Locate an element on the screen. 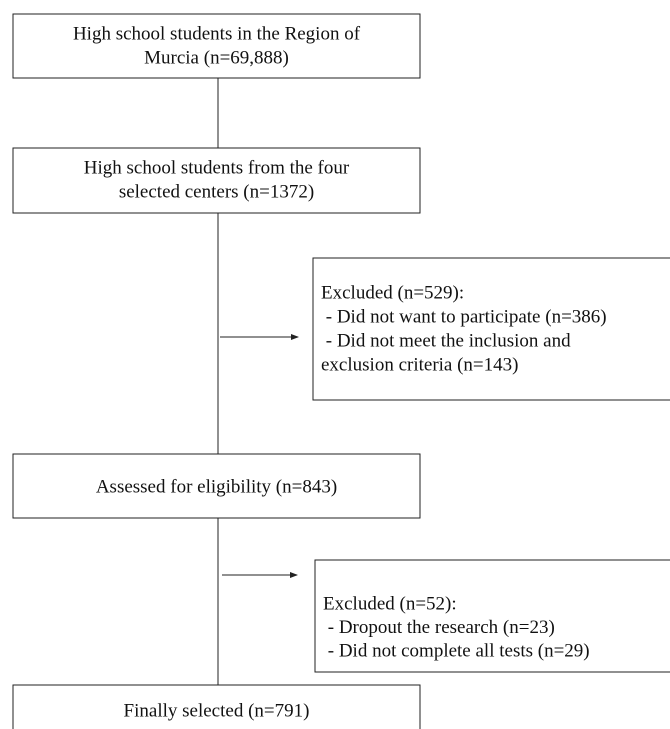 The image size is (670, 729). box-text: High school students from the four is located at coordinates (217, 167).